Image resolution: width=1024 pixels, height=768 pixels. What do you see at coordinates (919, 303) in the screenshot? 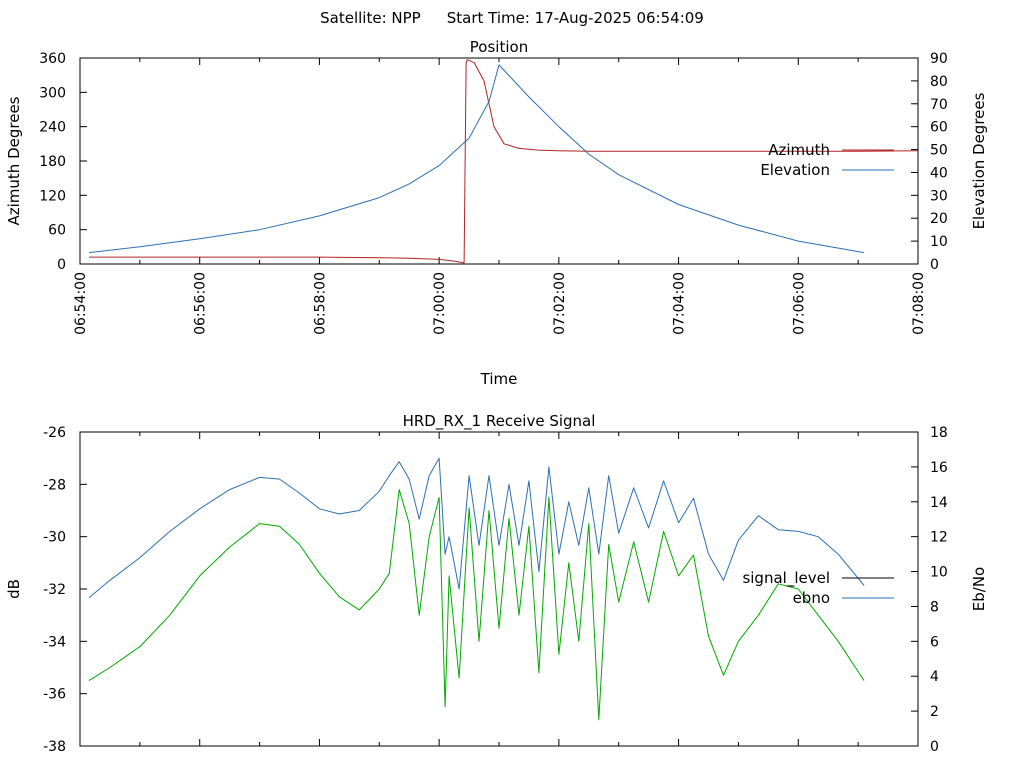
I see `position-x-tick-label: 07:08:00` at bounding box center [919, 303].